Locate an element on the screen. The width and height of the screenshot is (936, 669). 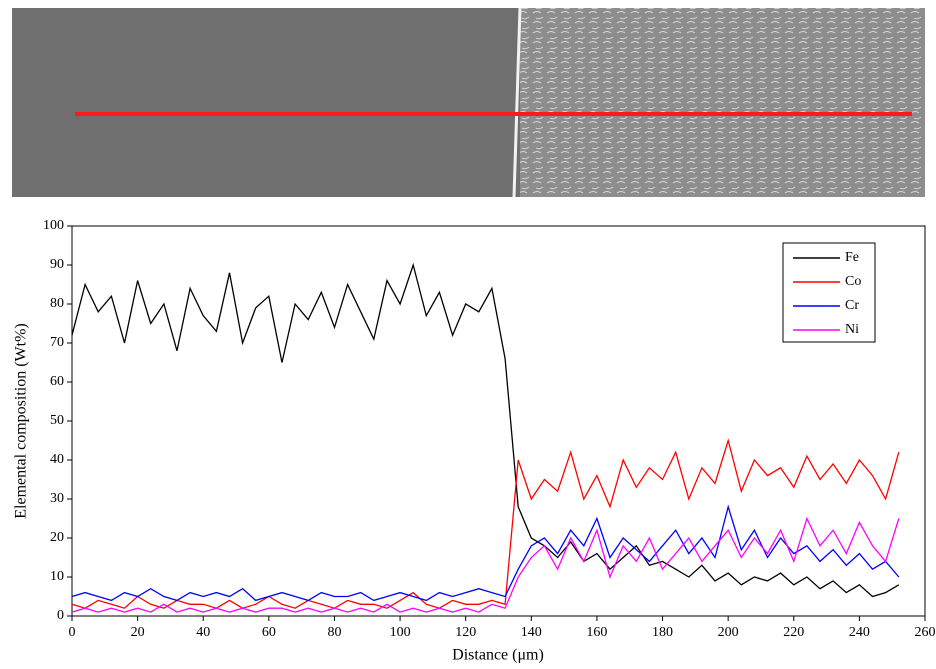
x-tick-label: 60 is located at coordinates (269, 632).